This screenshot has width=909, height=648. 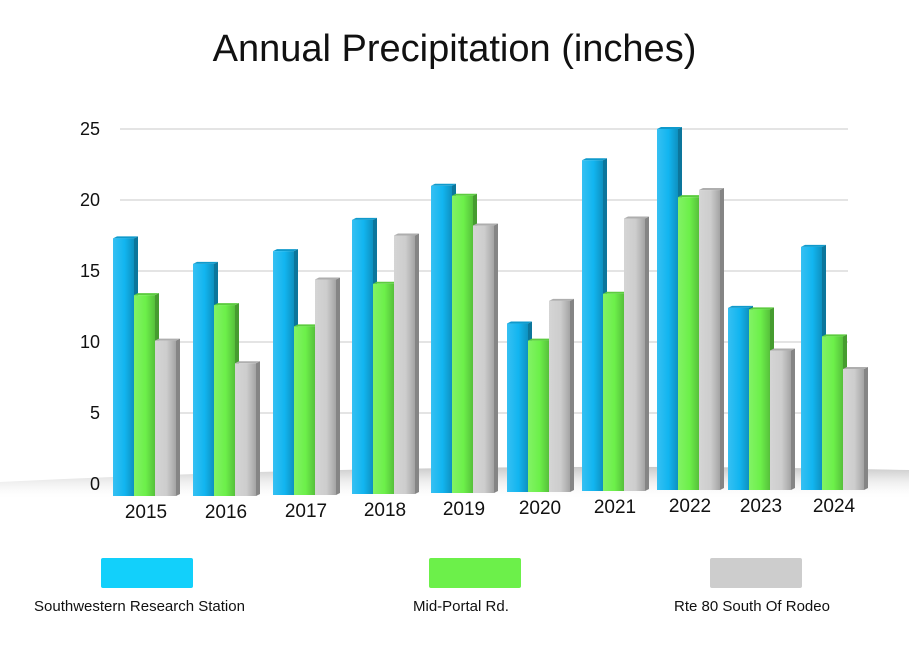 What do you see at coordinates (146, 512) in the screenshot?
I see `x-tick-label: 2015` at bounding box center [146, 512].